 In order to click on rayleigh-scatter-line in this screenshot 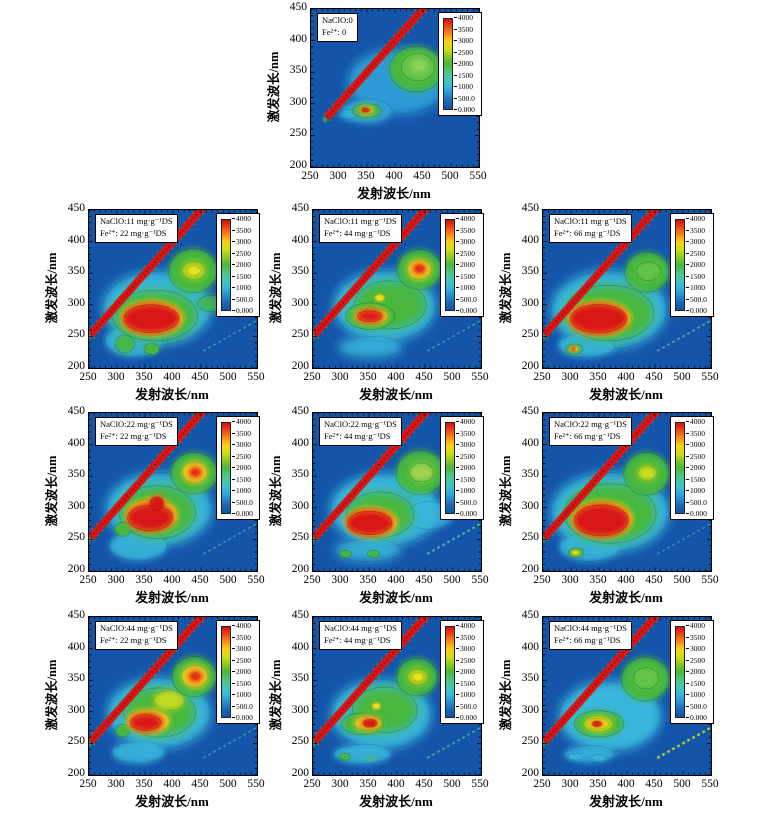, I will do `click(376, 66)`.